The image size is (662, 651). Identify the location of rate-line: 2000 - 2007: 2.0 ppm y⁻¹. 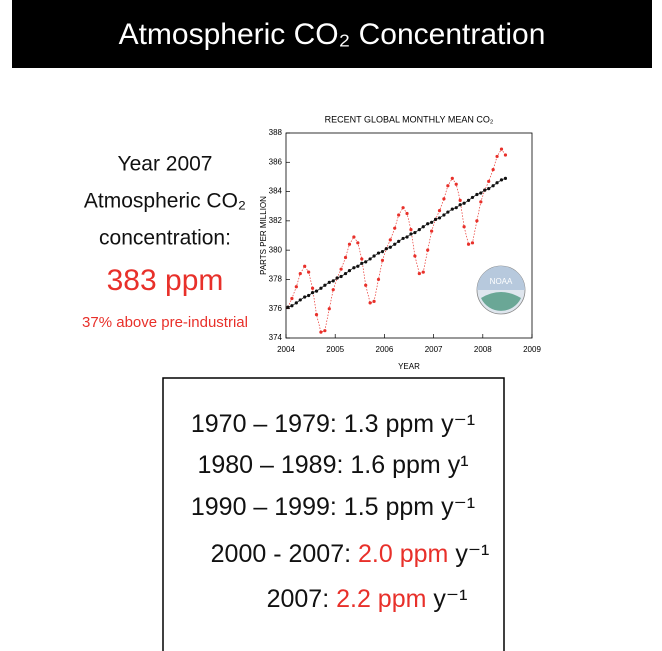
(350, 554).